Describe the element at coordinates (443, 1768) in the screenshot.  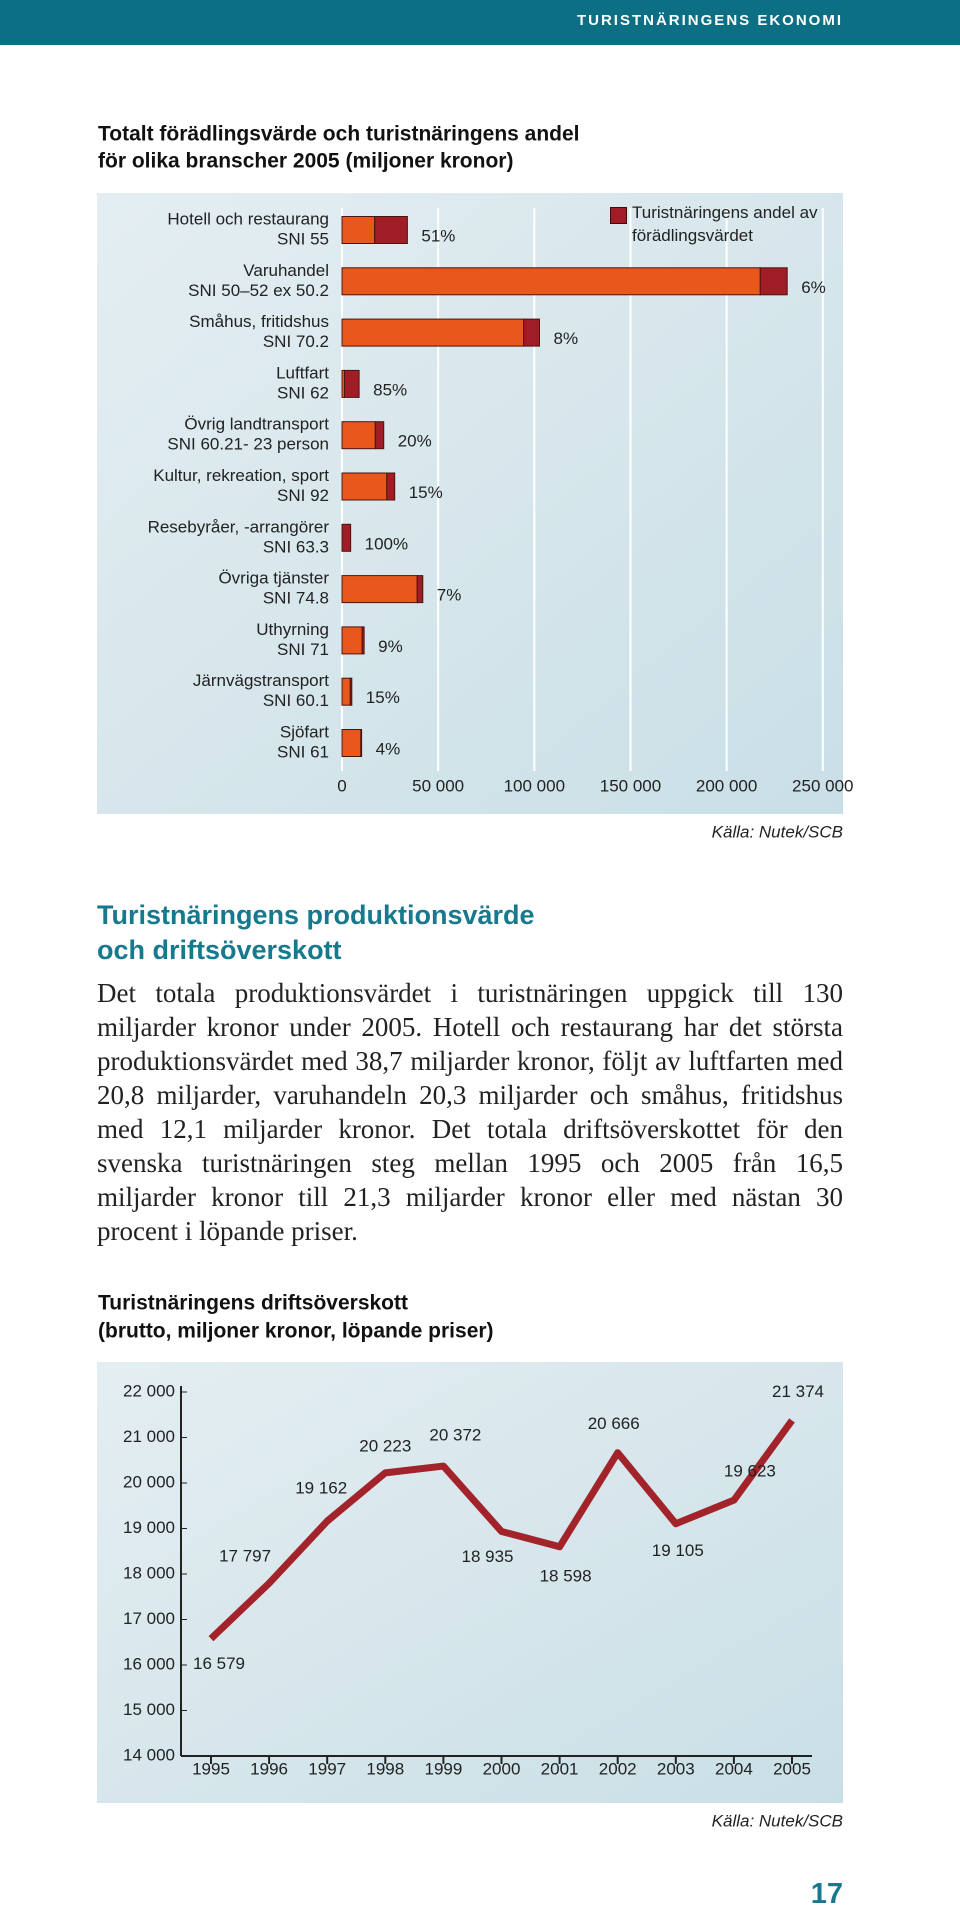
I see `x-tick-label: 1999` at that location.